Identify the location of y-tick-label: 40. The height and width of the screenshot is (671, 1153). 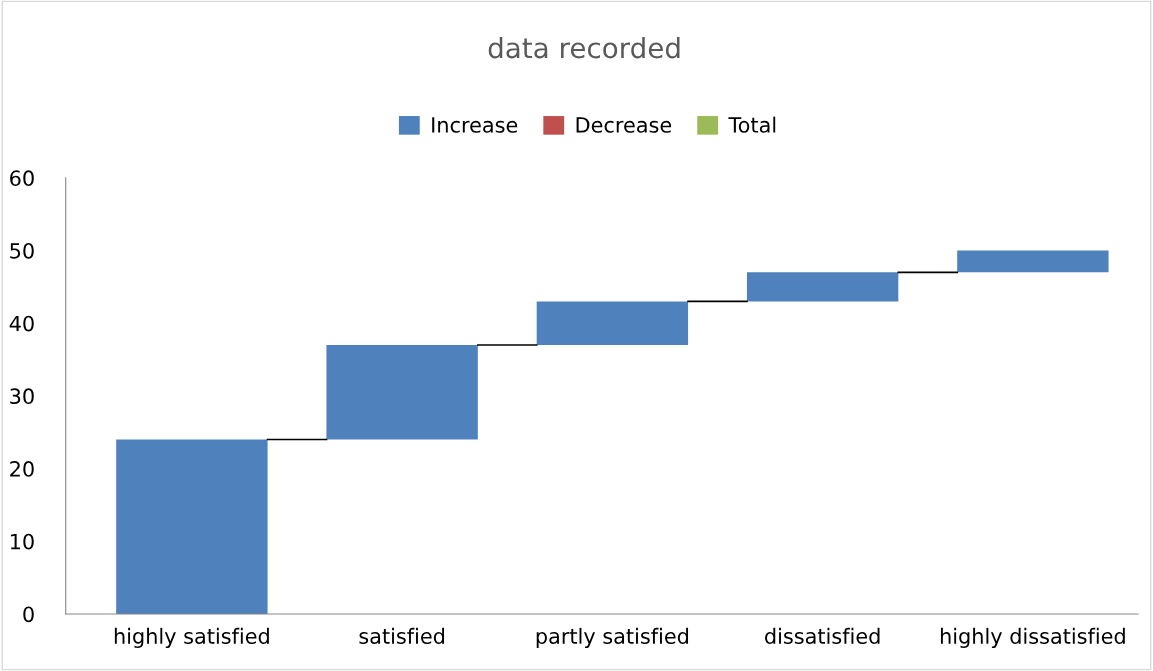
(21, 323).